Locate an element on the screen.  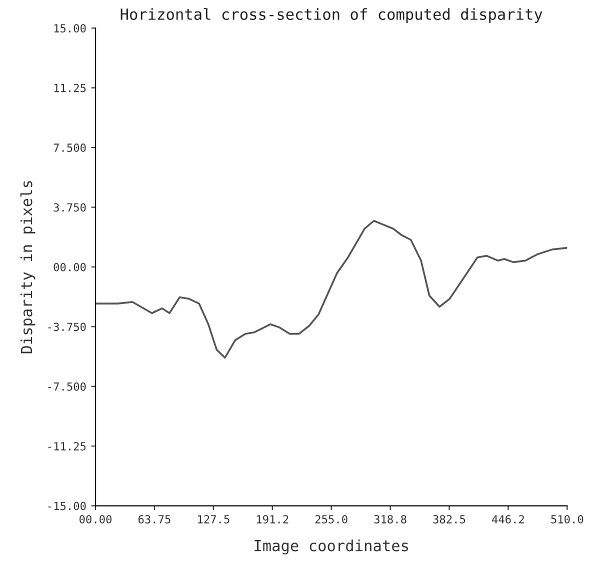
x-tick-label: 191.2 is located at coordinates (272, 519).